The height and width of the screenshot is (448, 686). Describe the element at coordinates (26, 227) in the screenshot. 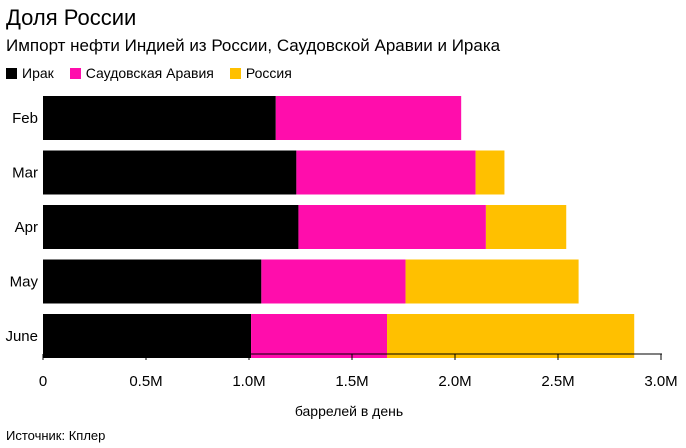

I see `category-label: Apr` at that location.